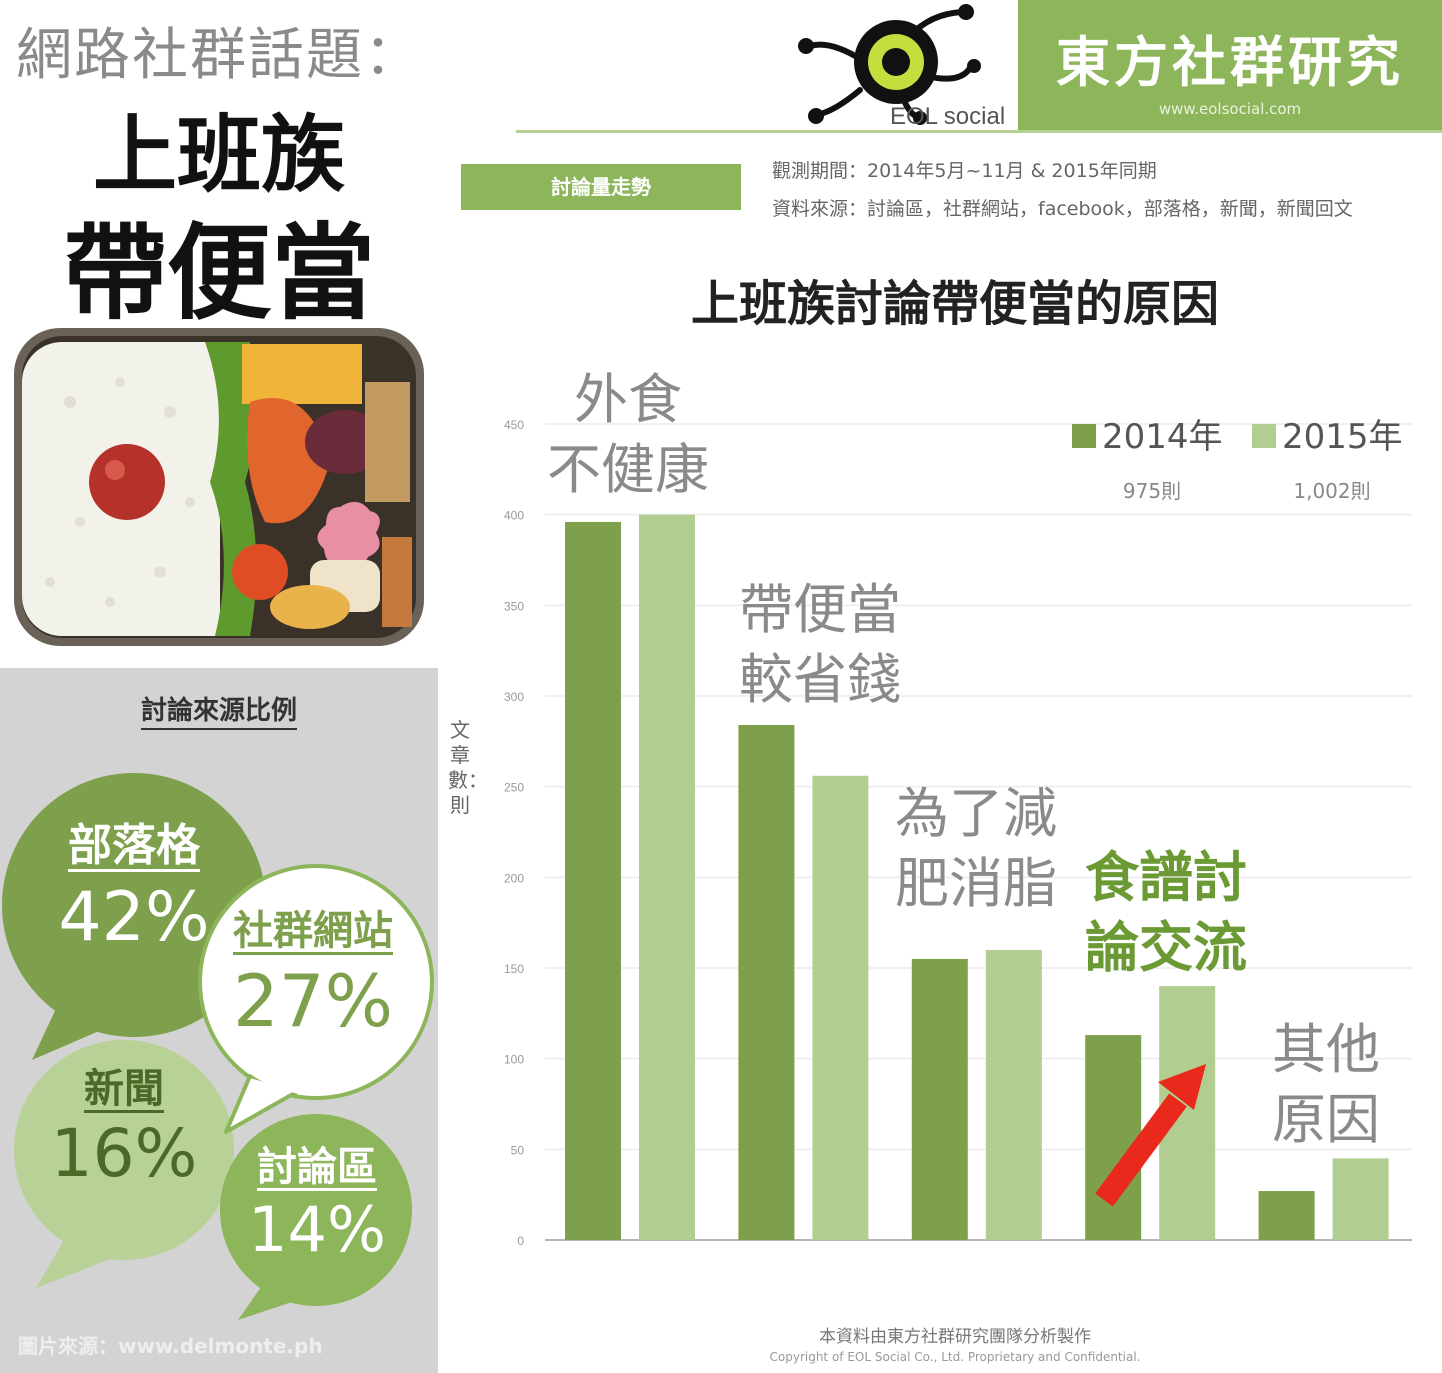 Image resolution: width=1442 pixels, height=1373 pixels. I want to click on category-label: 原因, so click(1326, 1119).